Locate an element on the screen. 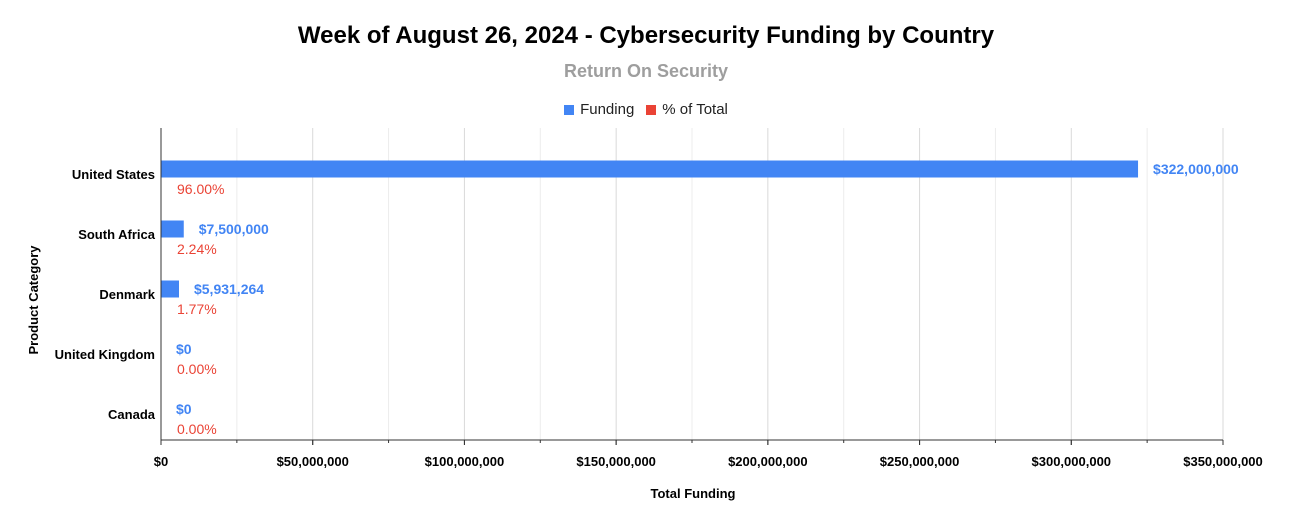 The height and width of the screenshot is (527, 1292). y-tick-label: Canada is located at coordinates (132, 414).